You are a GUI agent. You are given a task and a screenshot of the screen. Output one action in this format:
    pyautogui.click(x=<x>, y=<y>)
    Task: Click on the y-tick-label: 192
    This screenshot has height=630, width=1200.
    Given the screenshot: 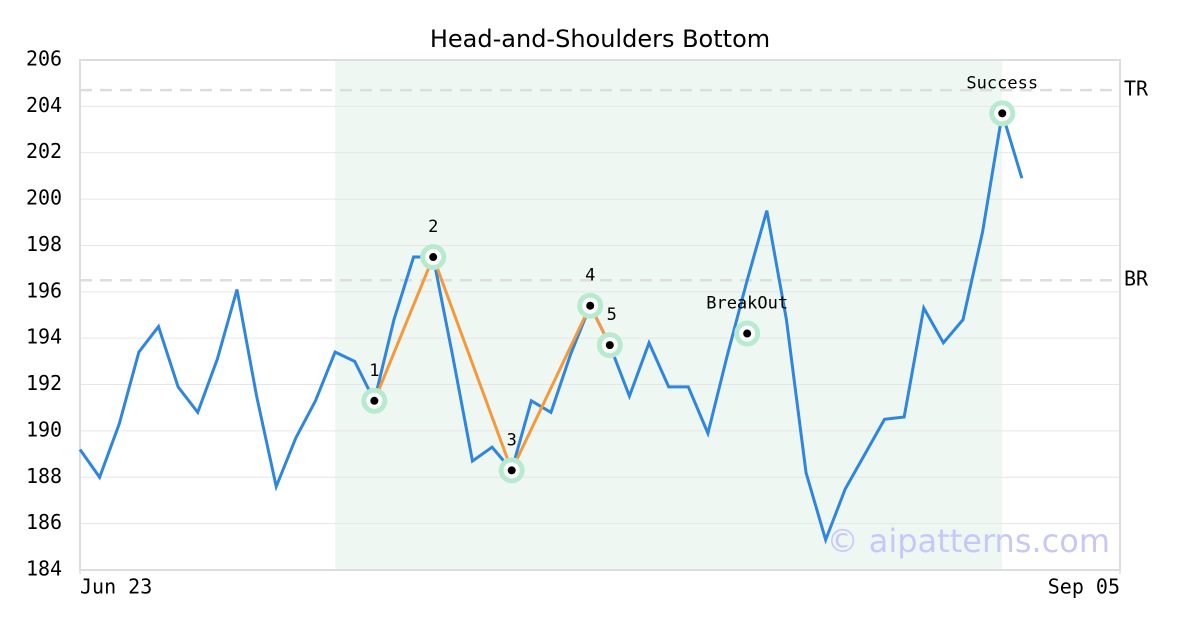 What is the action you would take?
    pyautogui.click(x=44, y=383)
    